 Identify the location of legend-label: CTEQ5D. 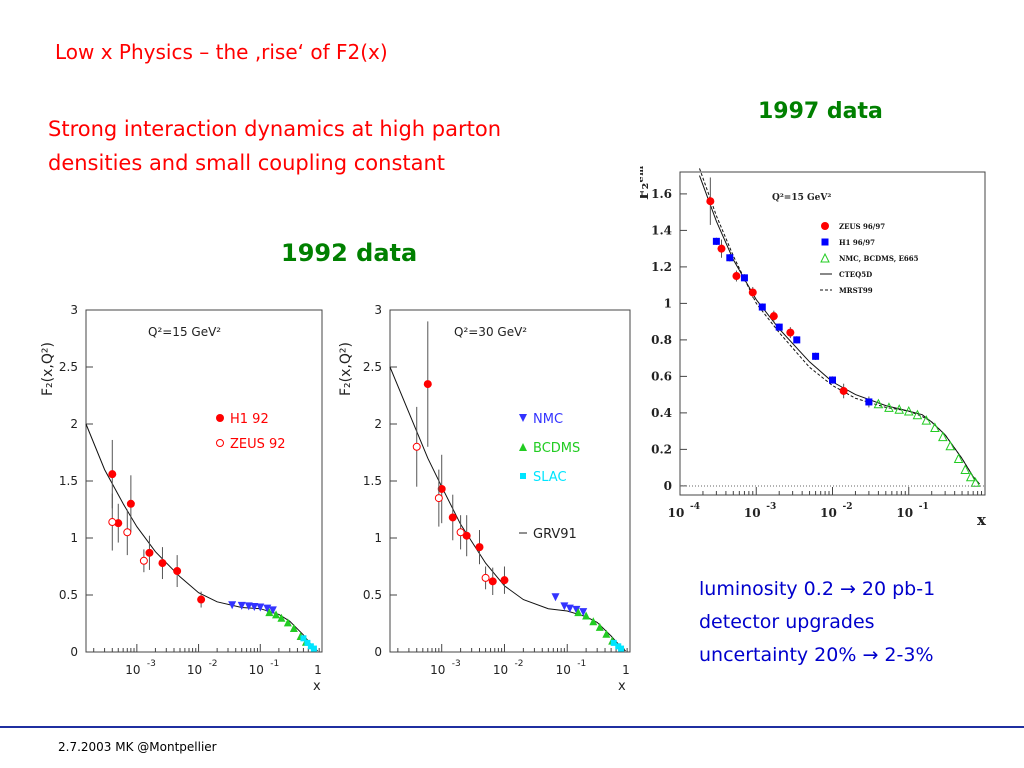
(855, 274).